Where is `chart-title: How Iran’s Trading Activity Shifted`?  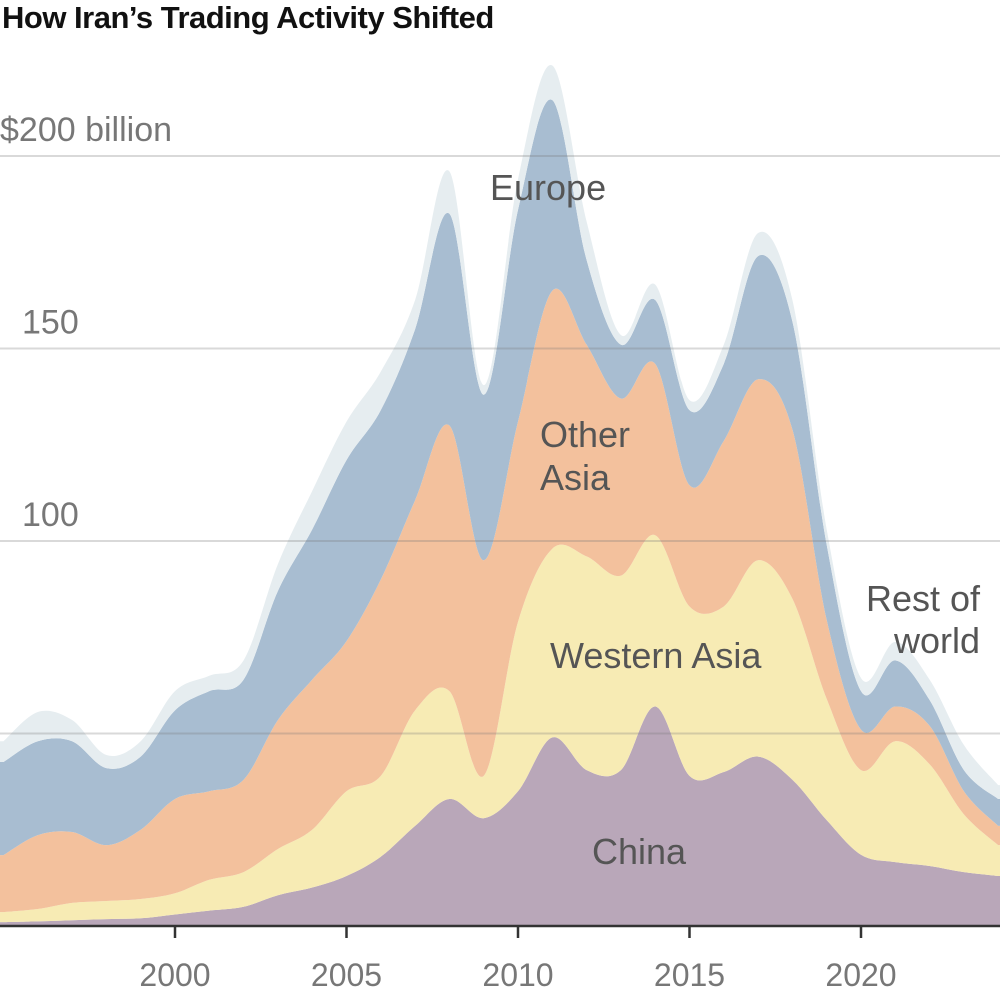
chart-title: How Iran’s Trading Activity Shifted is located at coordinates (248, 17).